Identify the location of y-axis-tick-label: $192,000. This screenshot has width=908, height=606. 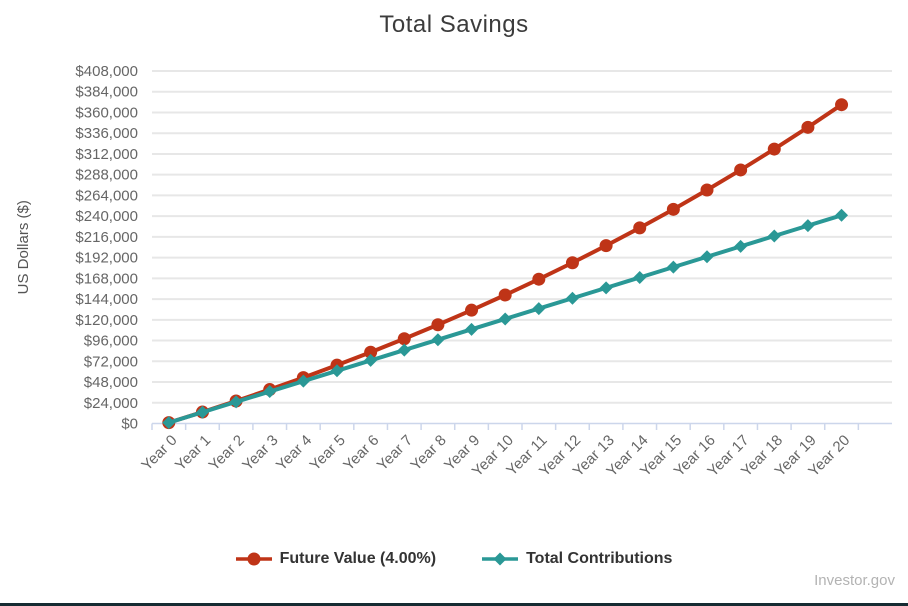
(106, 258).